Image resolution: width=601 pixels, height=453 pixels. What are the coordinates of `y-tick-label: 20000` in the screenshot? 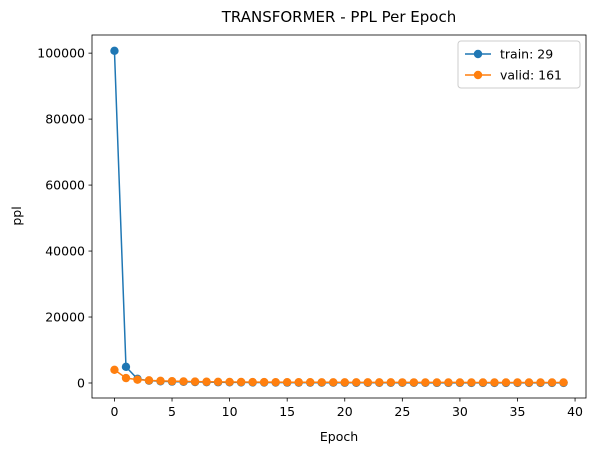 It's located at (65, 317).